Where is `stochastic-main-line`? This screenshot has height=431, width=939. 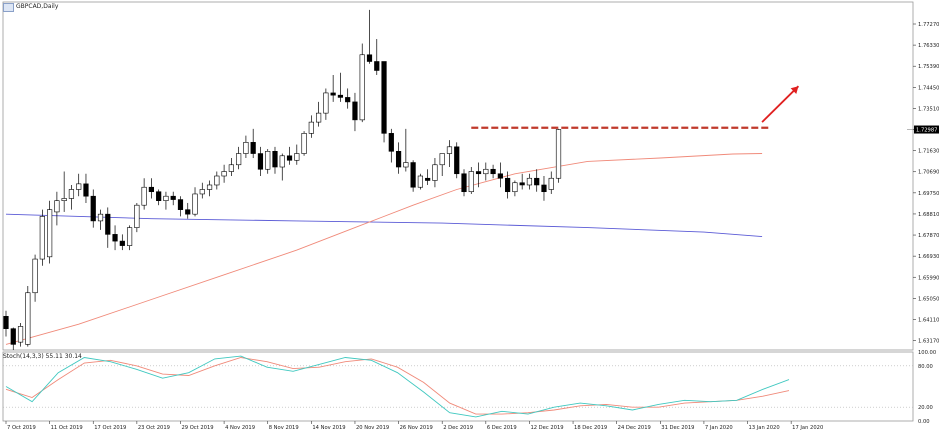
stochastic-main-line is located at coordinates (397, 386).